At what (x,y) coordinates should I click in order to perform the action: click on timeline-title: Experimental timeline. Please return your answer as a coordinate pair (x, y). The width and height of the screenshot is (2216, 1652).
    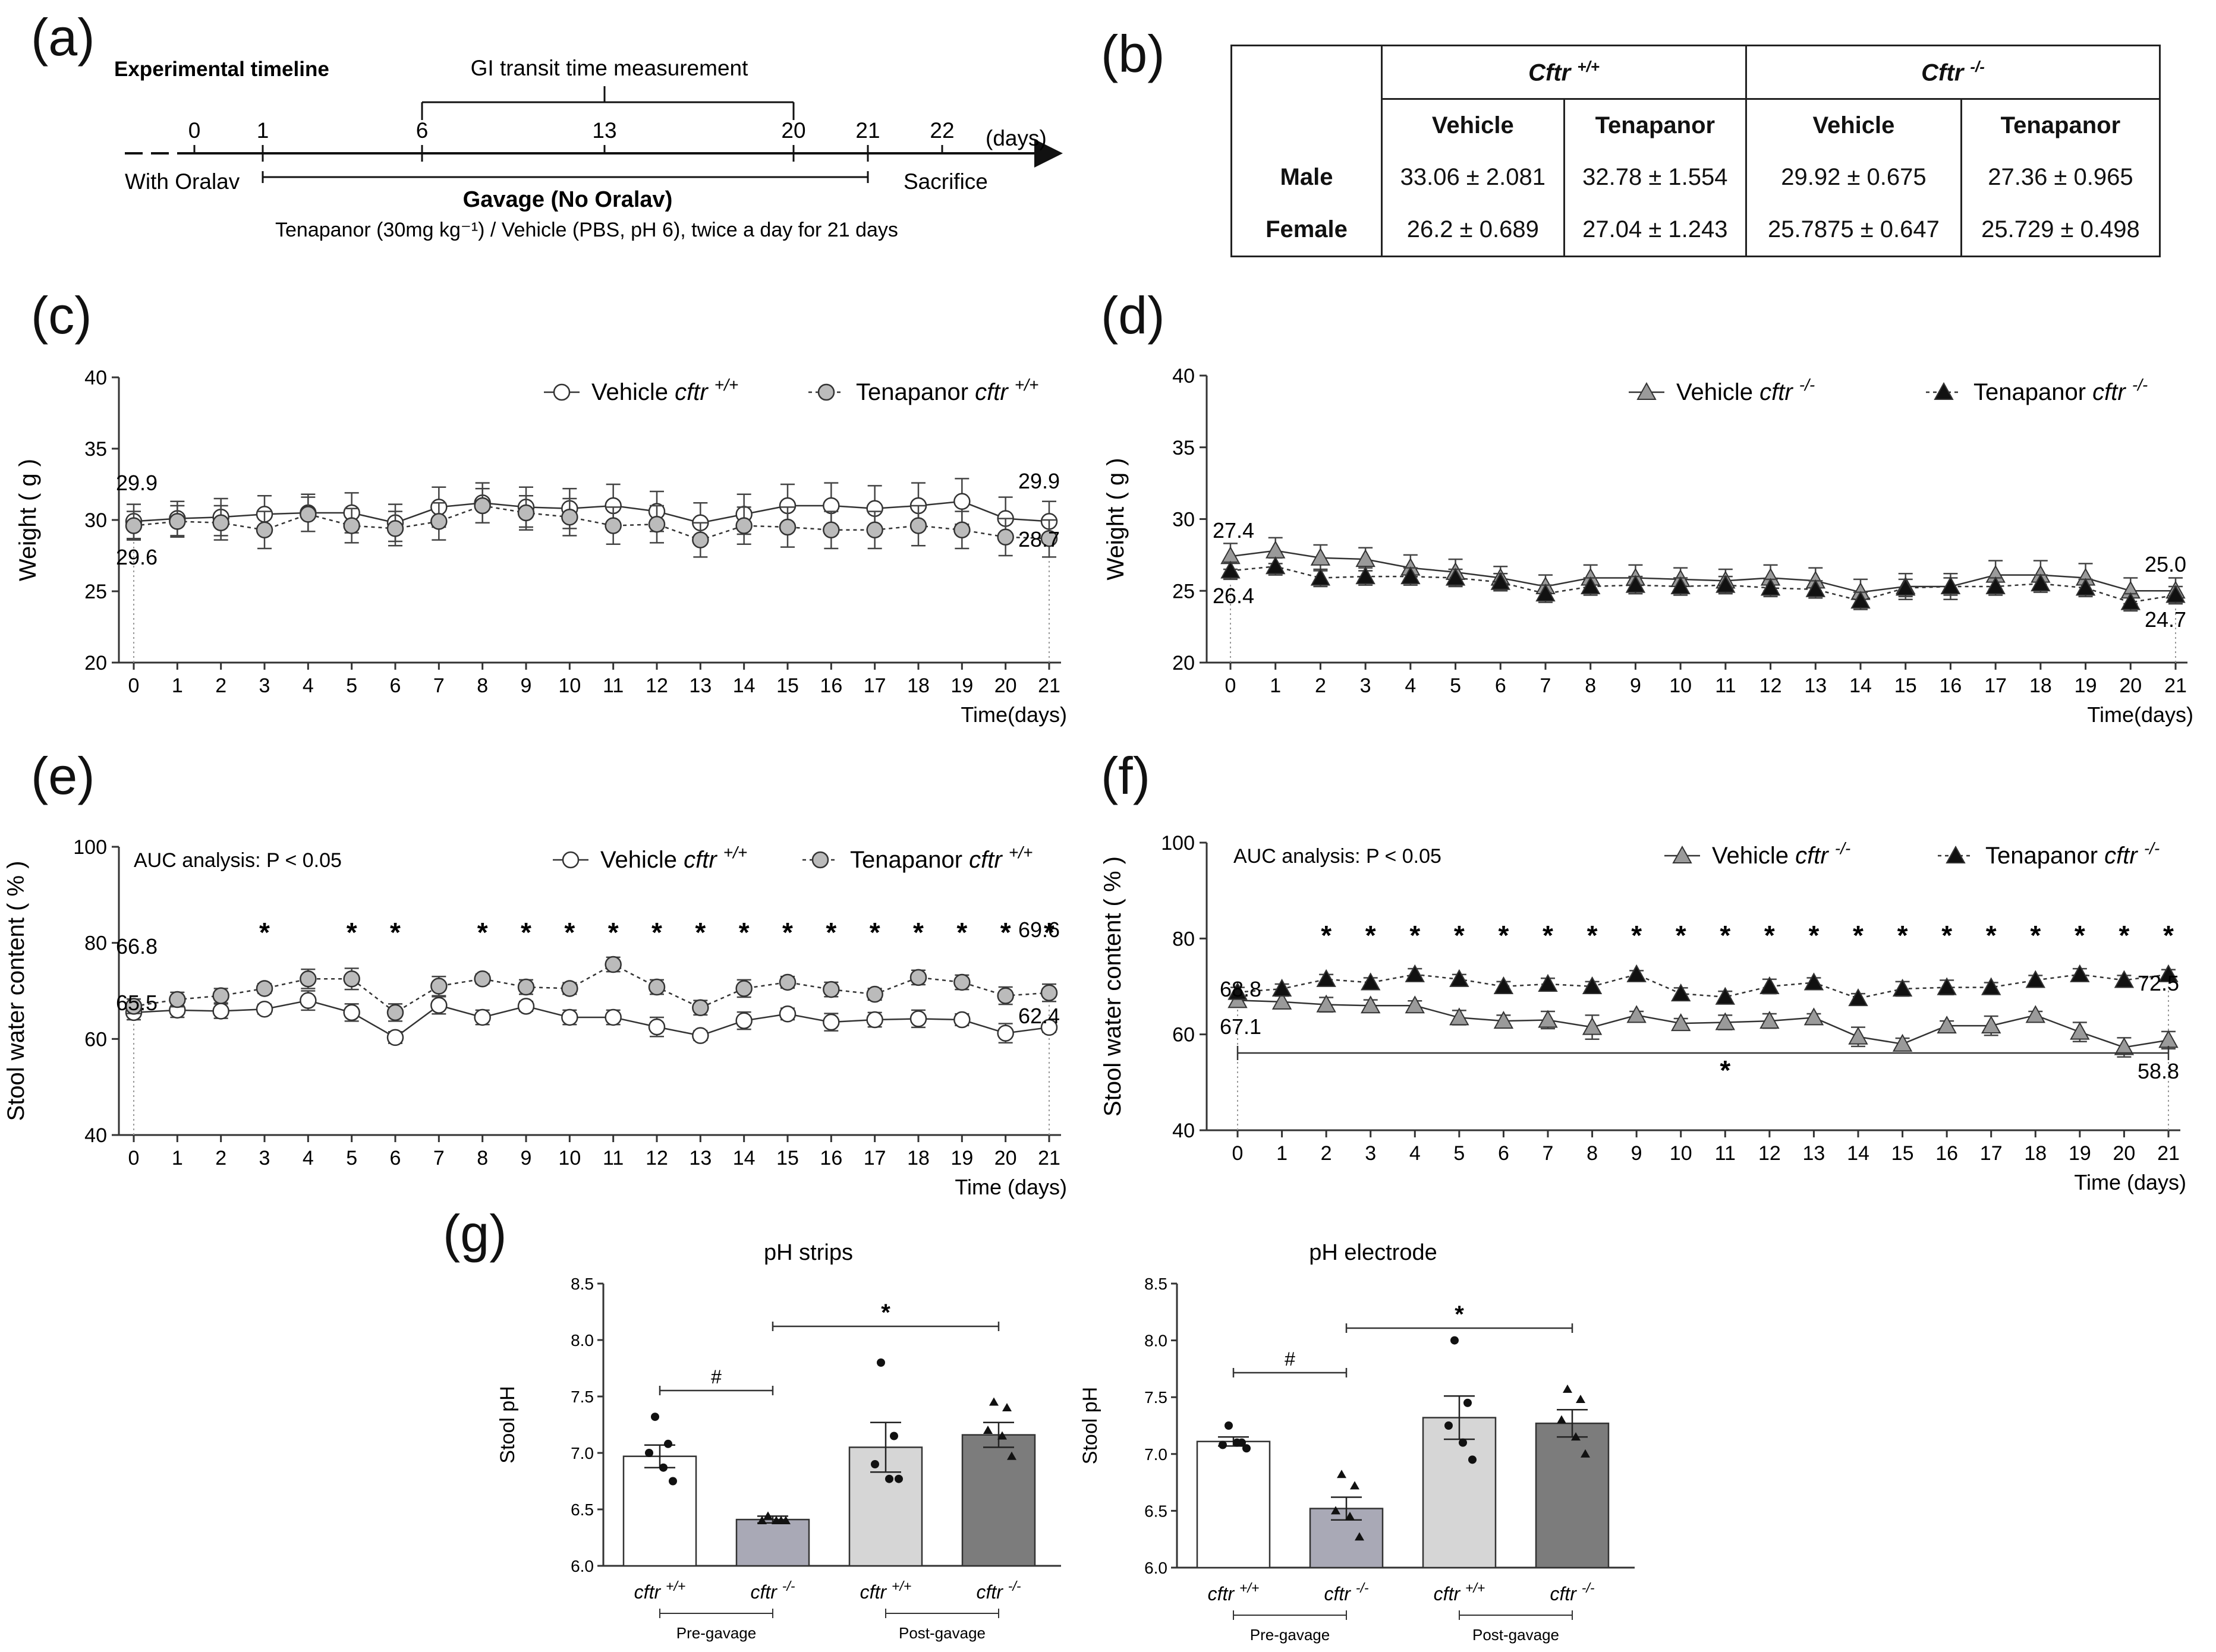
    Looking at the image, I should click on (221, 69).